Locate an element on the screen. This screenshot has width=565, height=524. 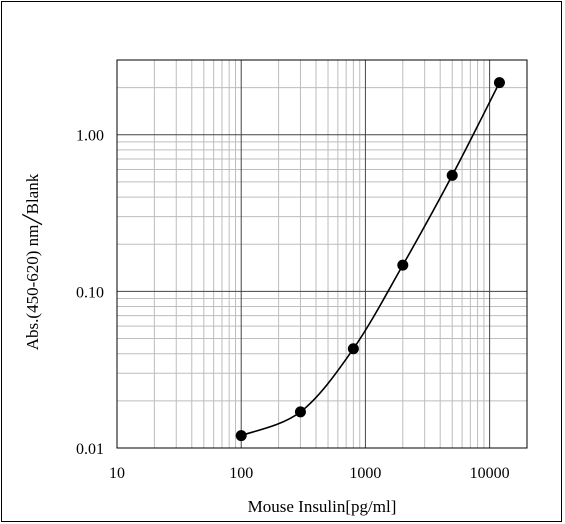
y-tick-labels: 0.01 0.10 1.00 is located at coordinates (90, 293).